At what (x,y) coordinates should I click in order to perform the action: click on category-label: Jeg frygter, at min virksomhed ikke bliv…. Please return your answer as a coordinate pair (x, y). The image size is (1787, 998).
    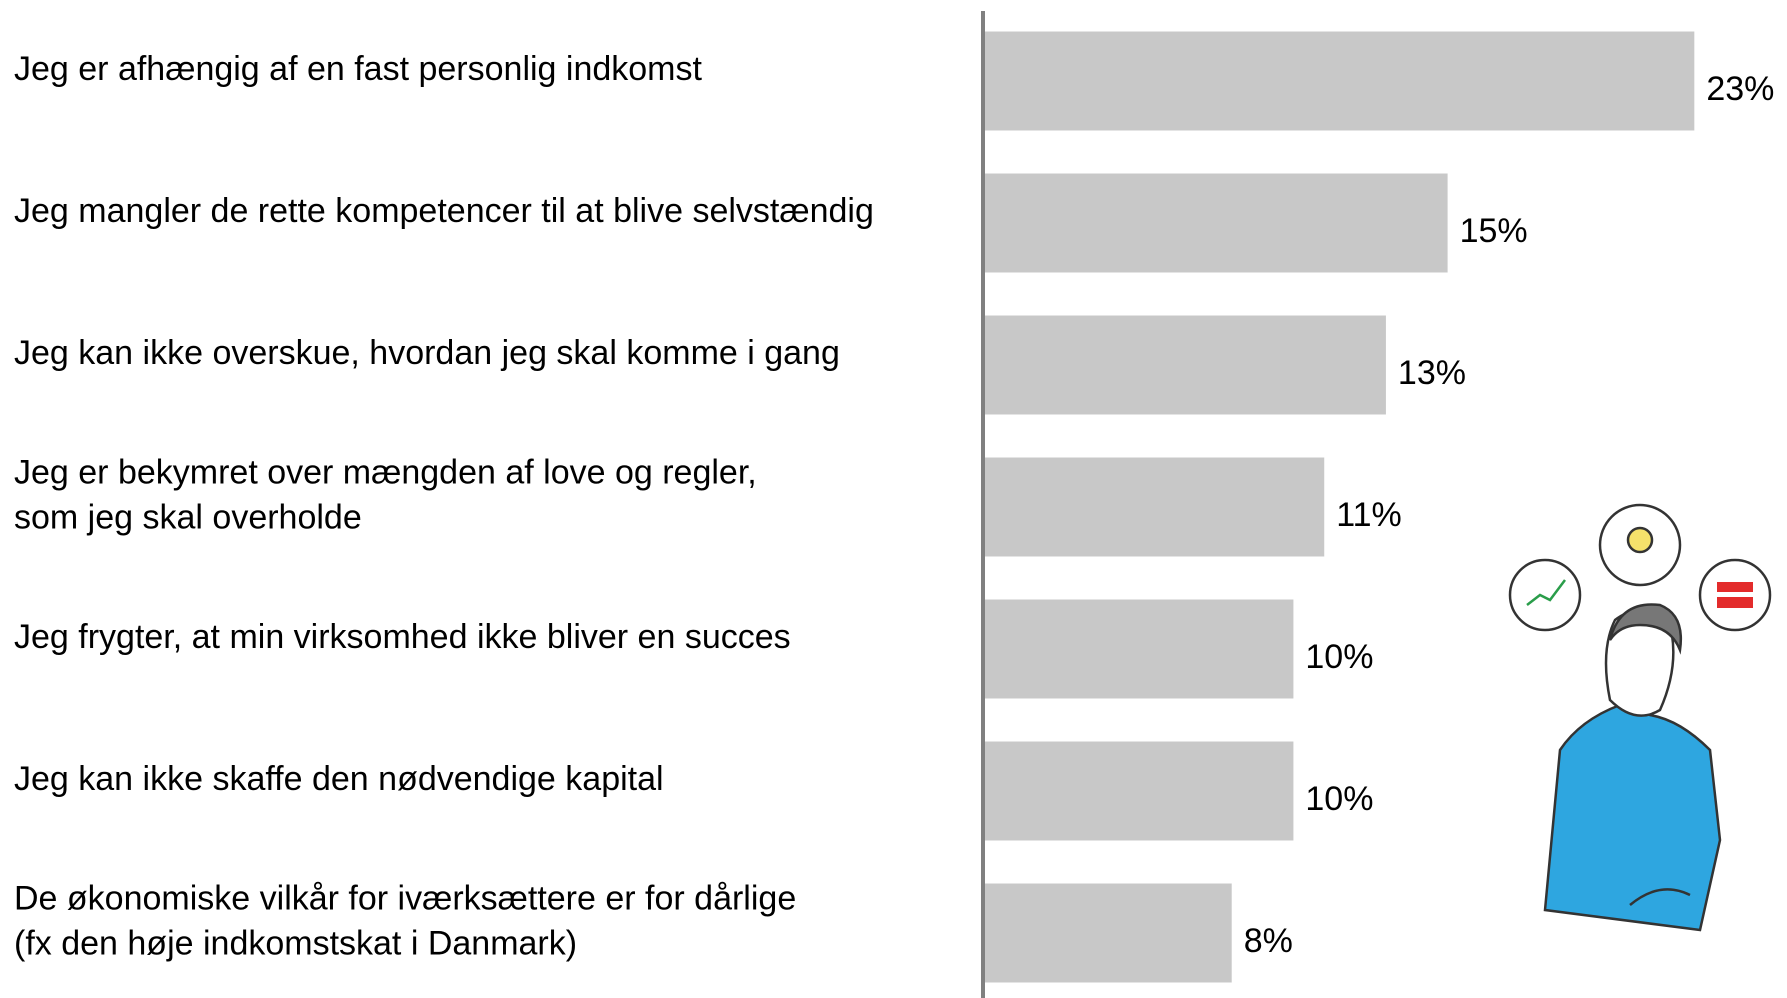
    Looking at the image, I should click on (402, 637).